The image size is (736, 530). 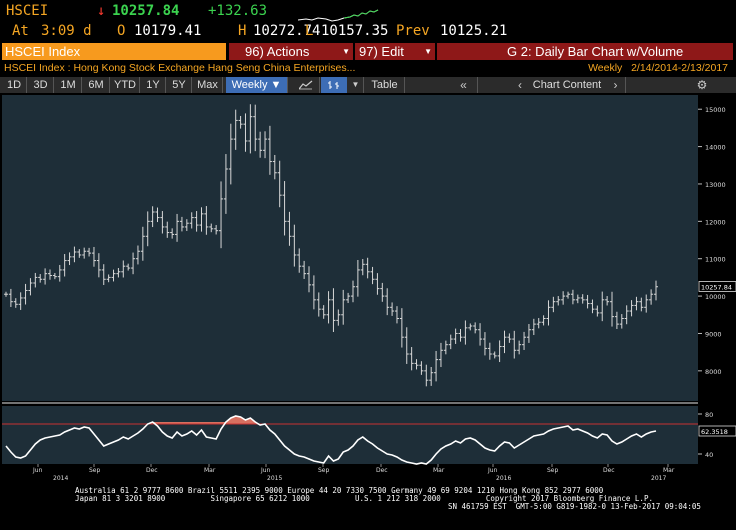 I want to click on chart-content-button: Chart Content, so click(x=567, y=85).